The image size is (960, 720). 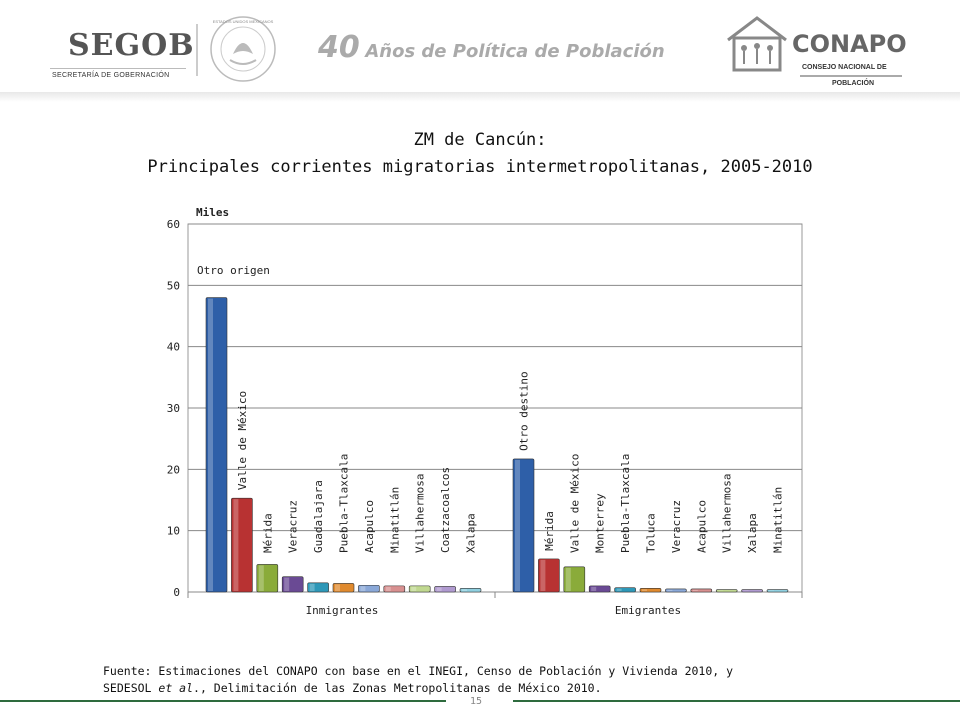 What do you see at coordinates (445, 510) in the screenshot?
I see `bar-label: Coatzacoalcos` at bounding box center [445, 510].